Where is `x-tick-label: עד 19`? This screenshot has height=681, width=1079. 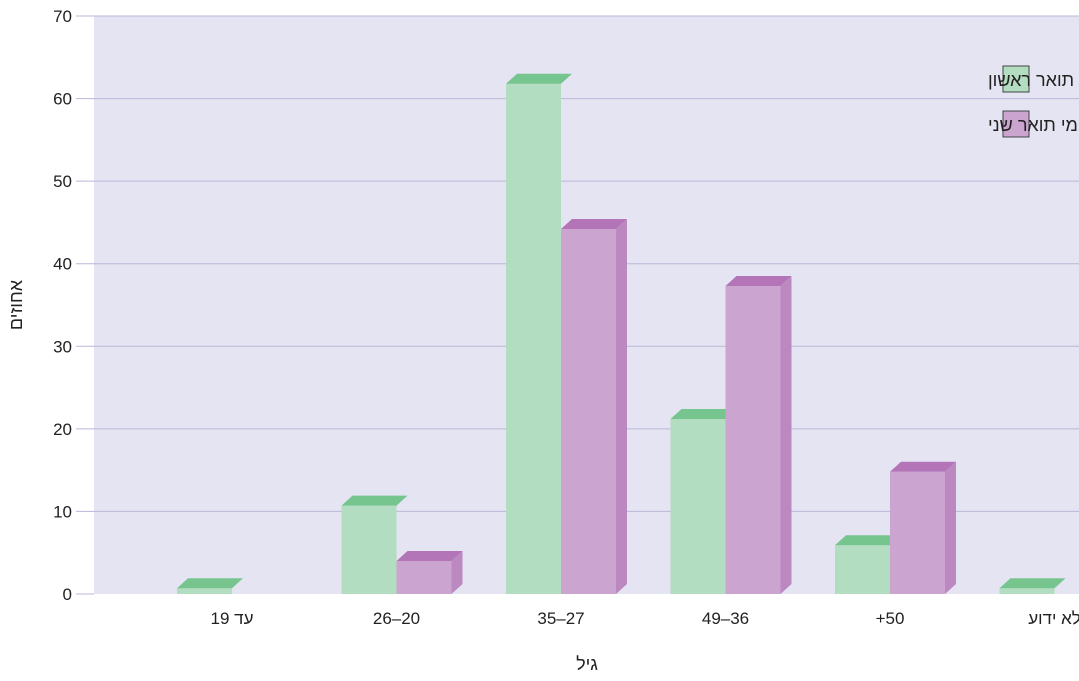
x-tick-label: עד 19 is located at coordinates (232, 618).